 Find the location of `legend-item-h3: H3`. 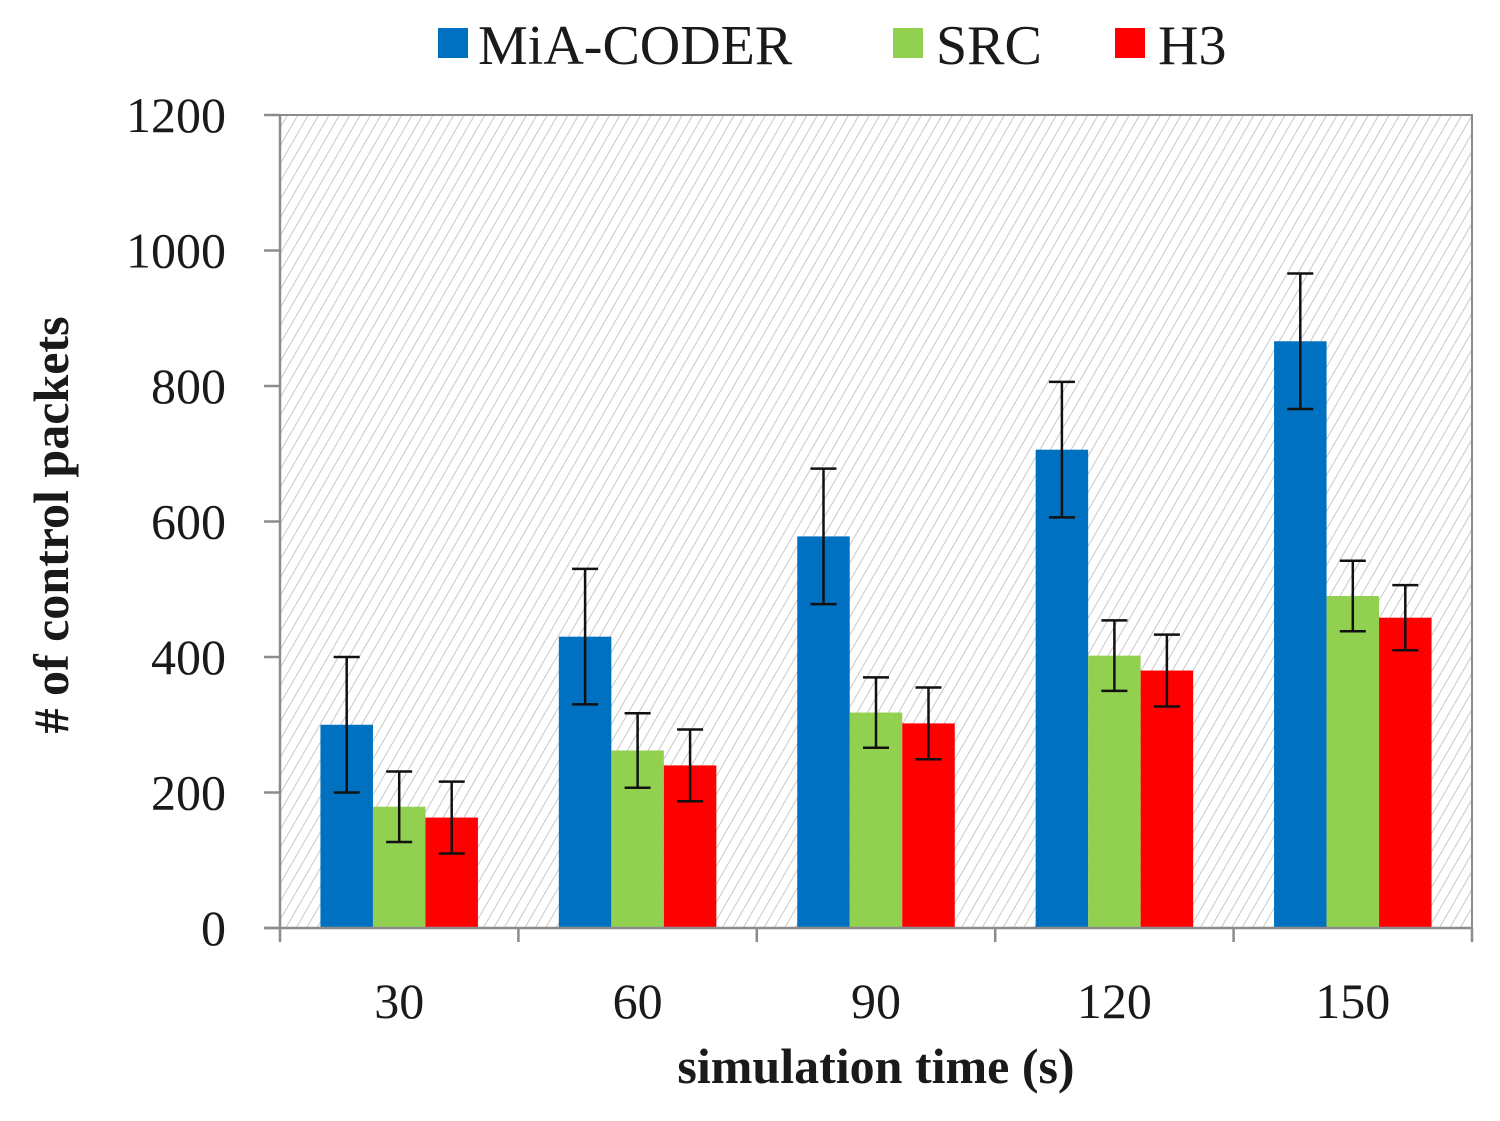

legend-item-h3: H3 is located at coordinates (1170, 46).